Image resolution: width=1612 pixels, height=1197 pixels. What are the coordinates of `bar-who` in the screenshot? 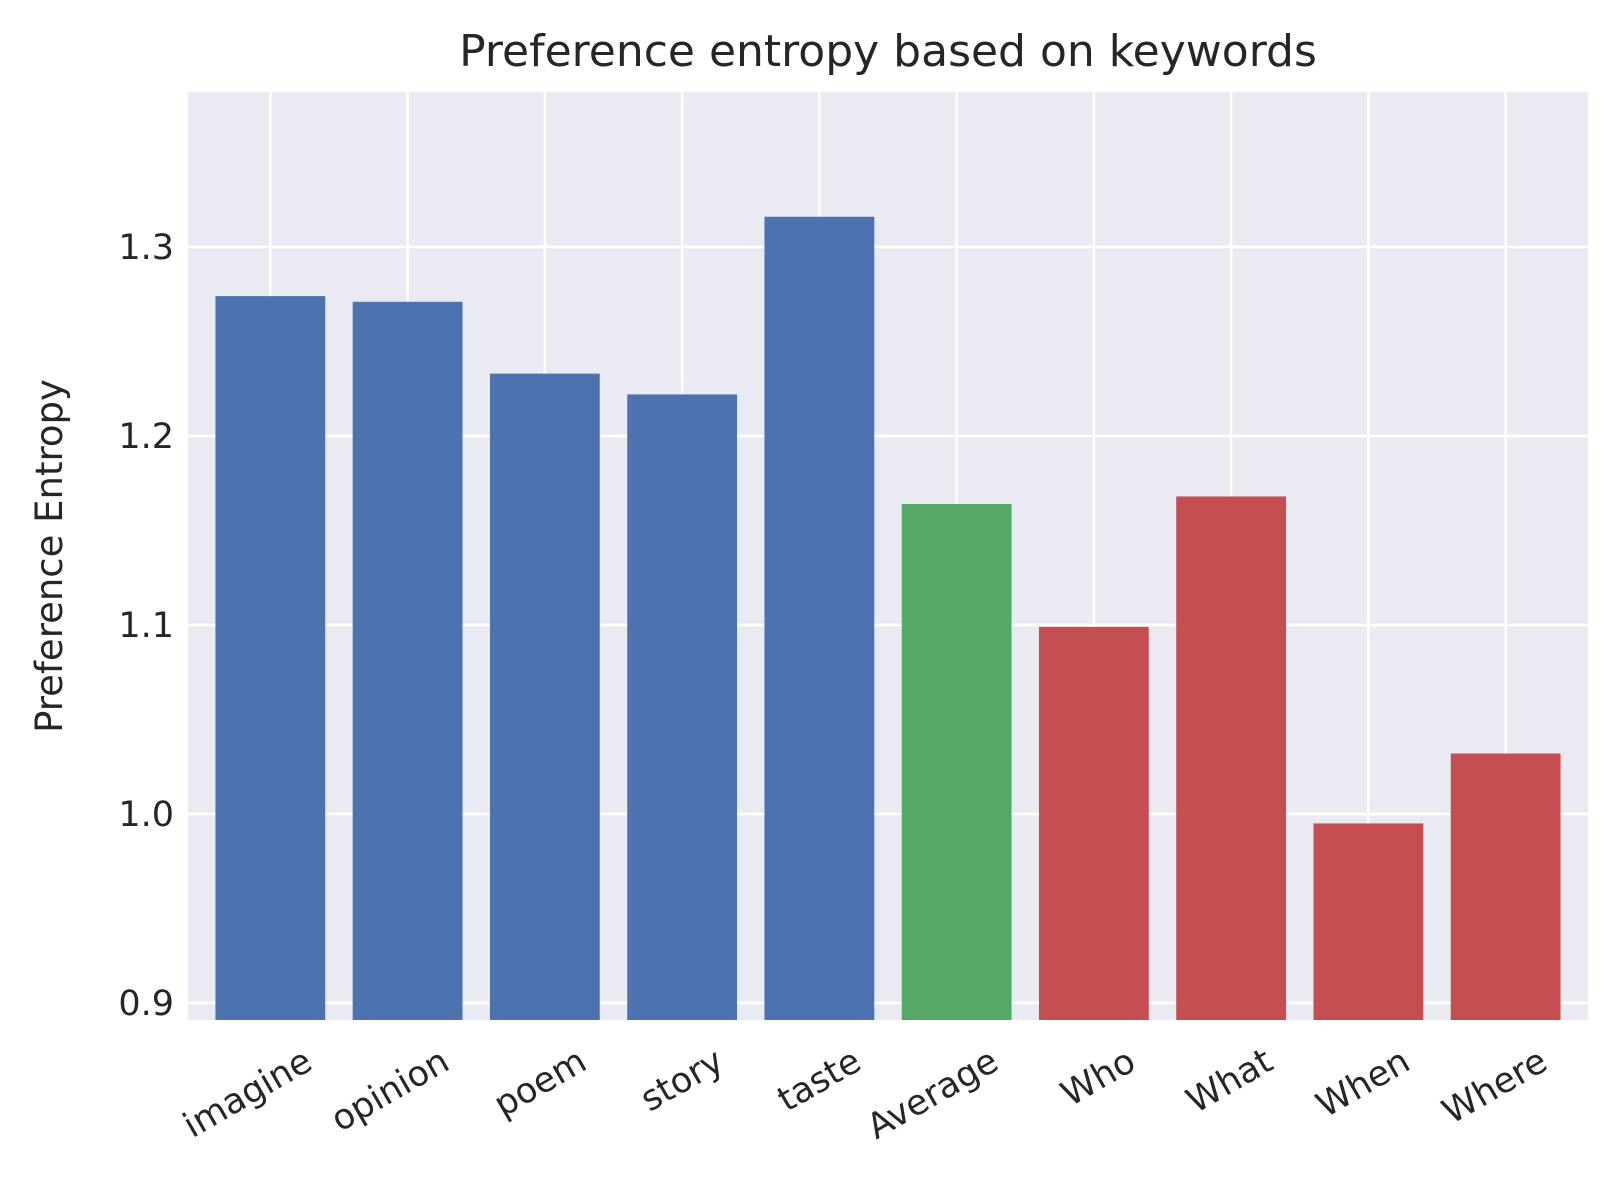 It's located at (1093, 823).